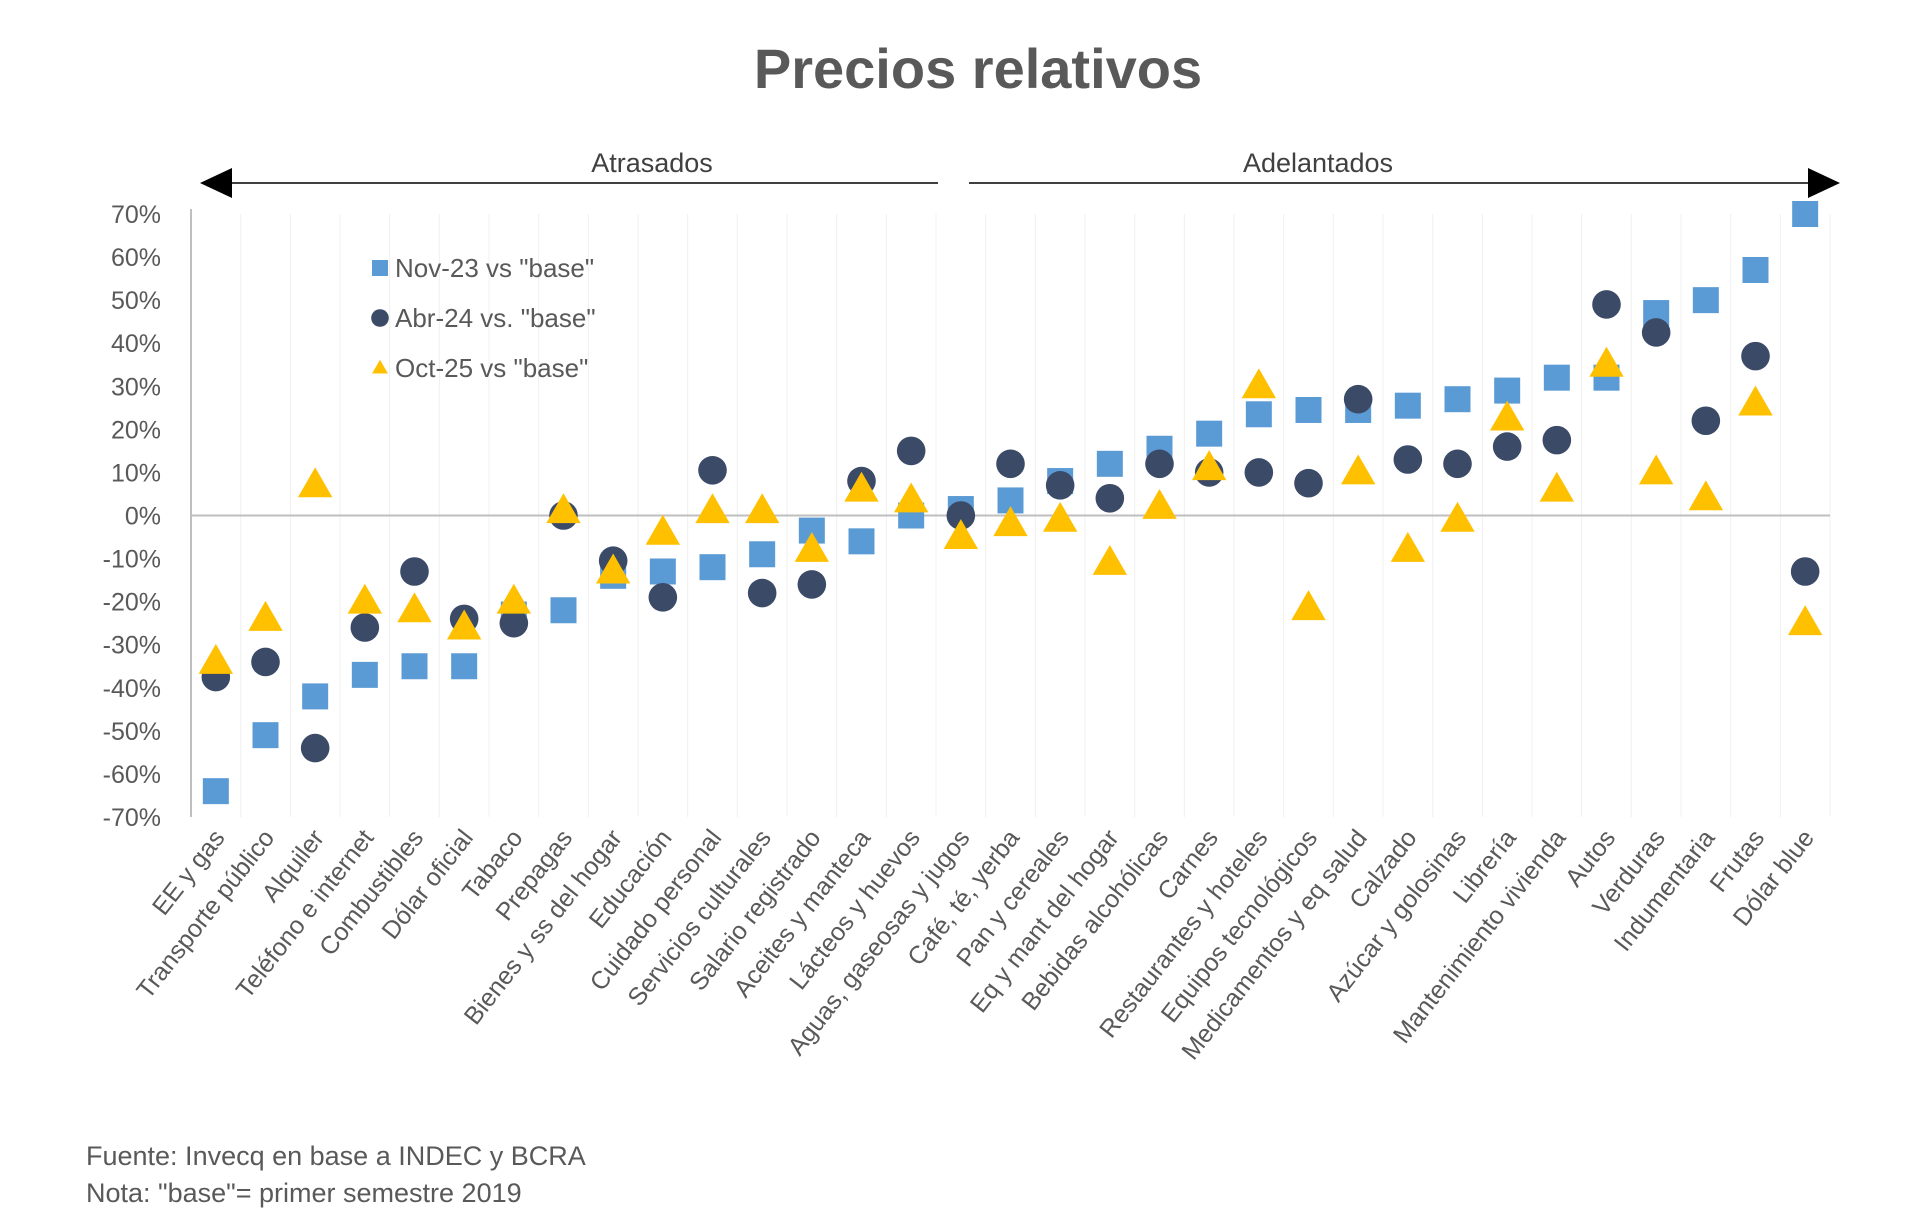  I want to click on legend-entry: Oct-25 vs "base", so click(491, 368).